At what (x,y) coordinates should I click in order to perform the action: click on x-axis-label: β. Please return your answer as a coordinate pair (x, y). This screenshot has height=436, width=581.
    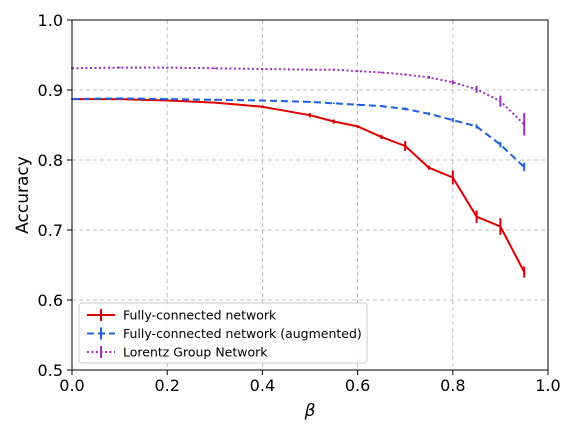
    Looking at the image, I should click on (310, 411).